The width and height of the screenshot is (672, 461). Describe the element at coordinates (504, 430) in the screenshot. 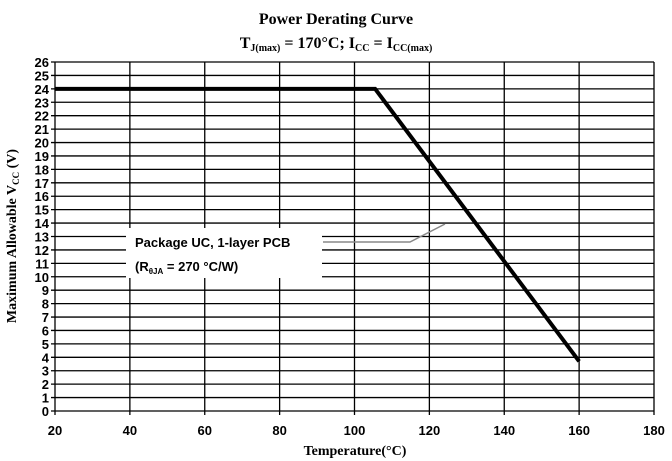

I see `x-tick-label: 140` at that location.